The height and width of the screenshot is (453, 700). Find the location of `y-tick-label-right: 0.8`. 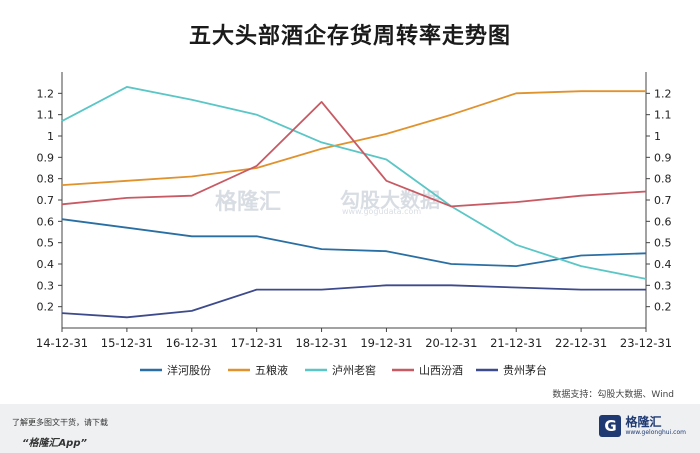

y-tick-label-right: 0.8 is located at coordinates (663, 179).